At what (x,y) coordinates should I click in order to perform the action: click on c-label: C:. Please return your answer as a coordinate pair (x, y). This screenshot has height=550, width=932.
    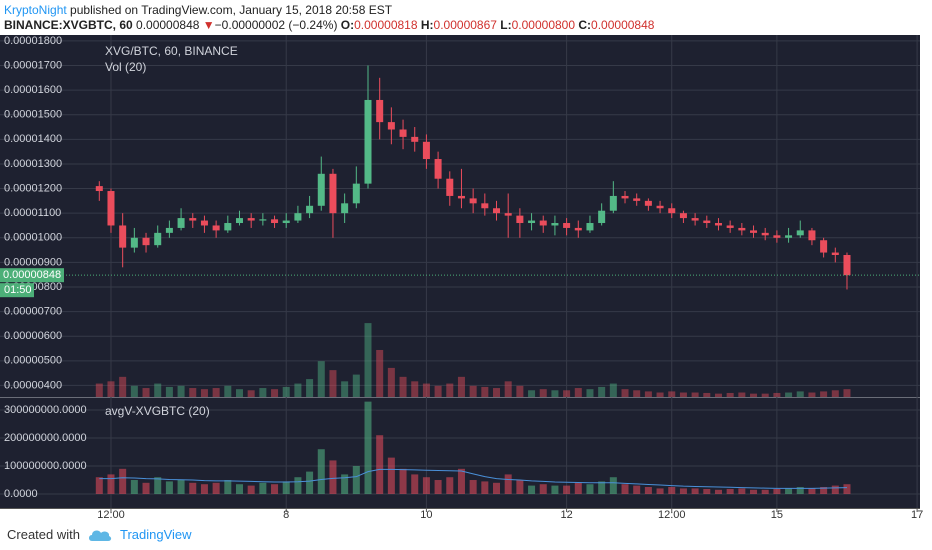
    Looking at the image, I should click on (585, 25).